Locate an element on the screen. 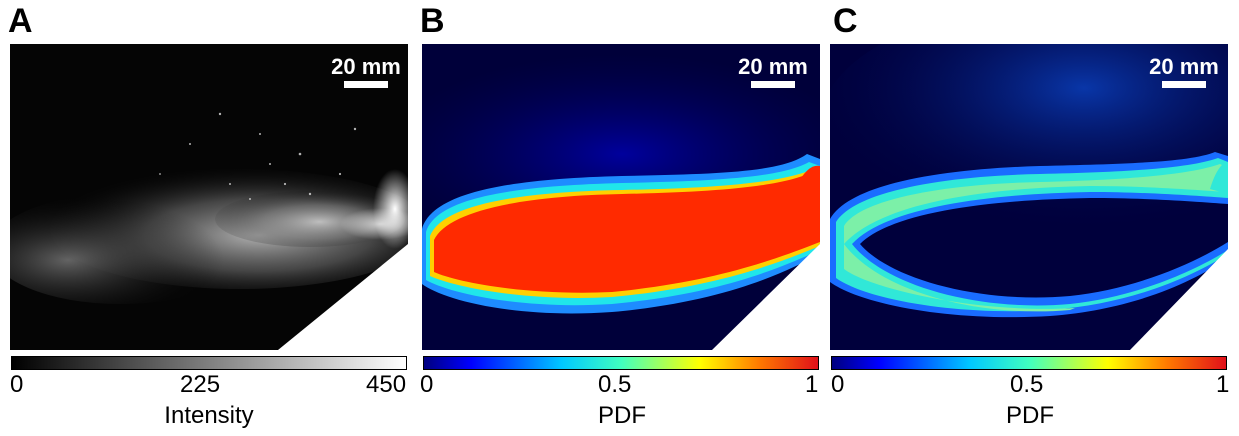  panel-b-colorbar-label: PDF is located at coordinates (622, 415).